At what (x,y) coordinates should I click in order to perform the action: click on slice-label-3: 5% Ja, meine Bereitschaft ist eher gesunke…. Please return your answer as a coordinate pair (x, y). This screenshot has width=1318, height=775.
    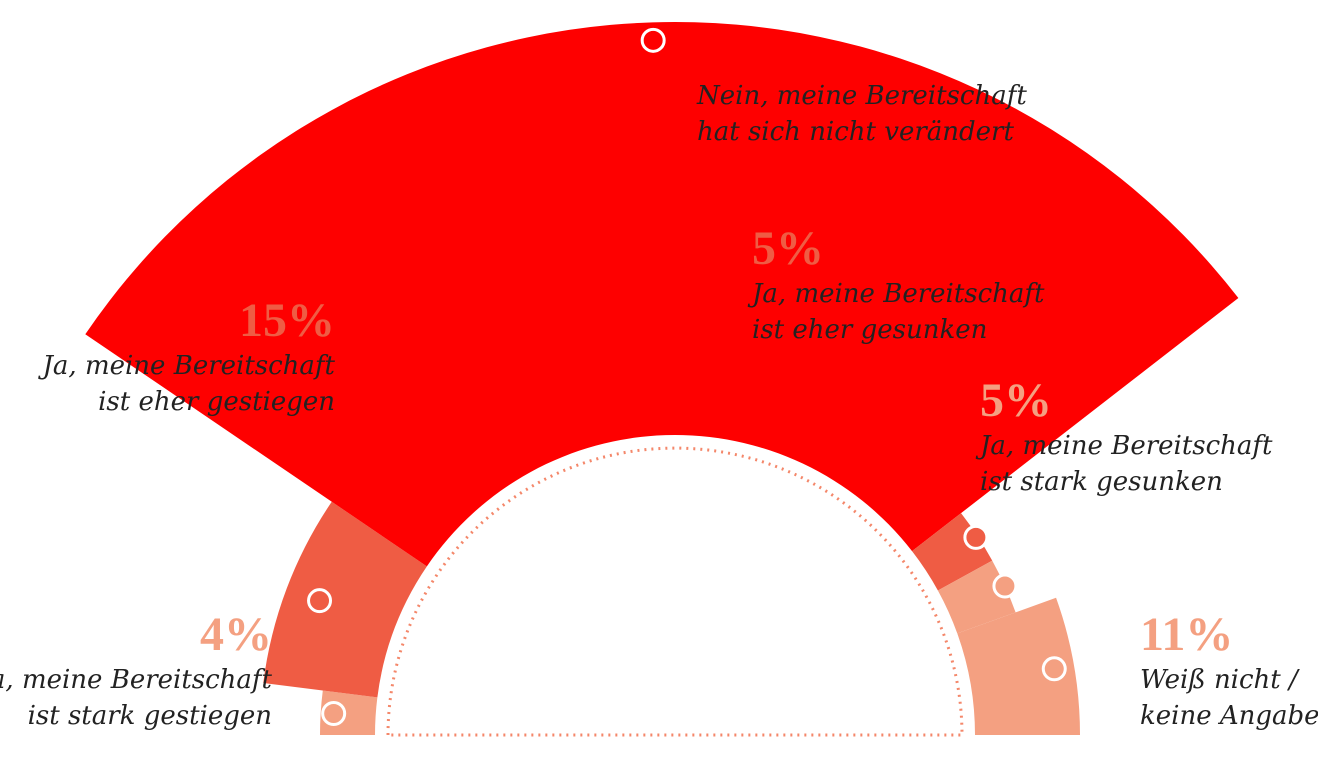
    Looking at the image, I should click on (896, 283).